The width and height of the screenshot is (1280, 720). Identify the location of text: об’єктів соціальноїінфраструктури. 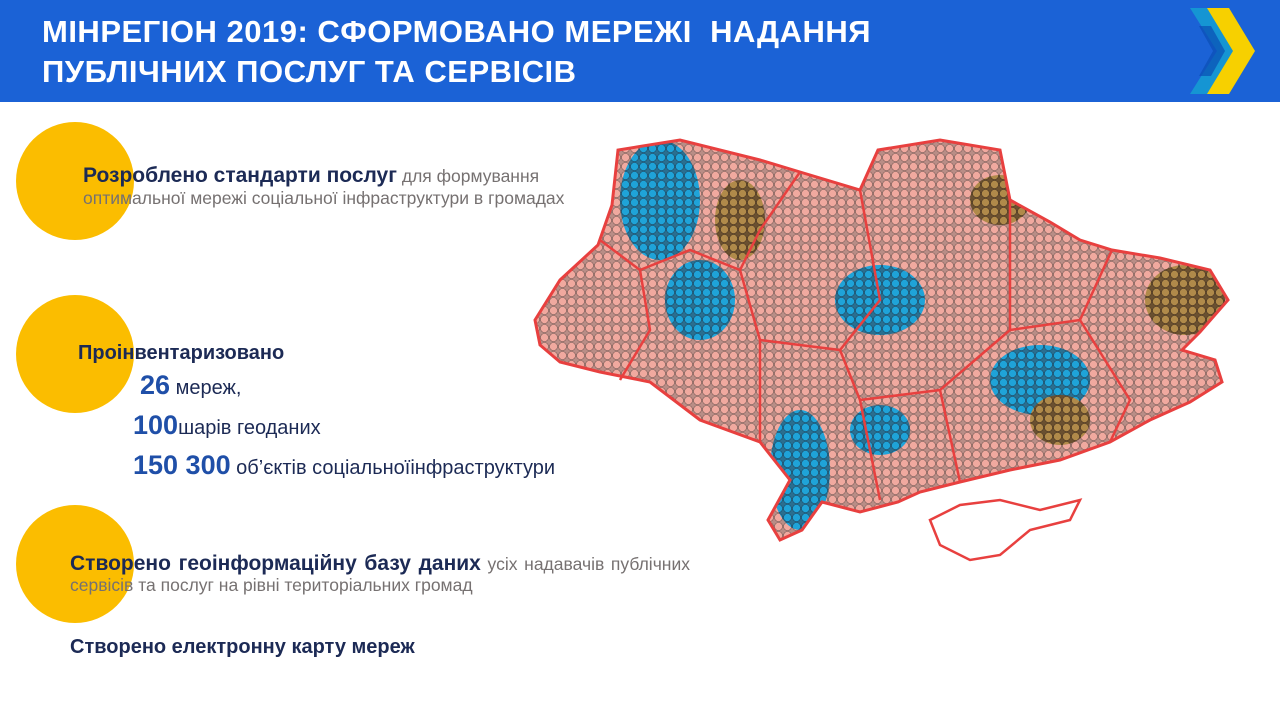
(396, 468).